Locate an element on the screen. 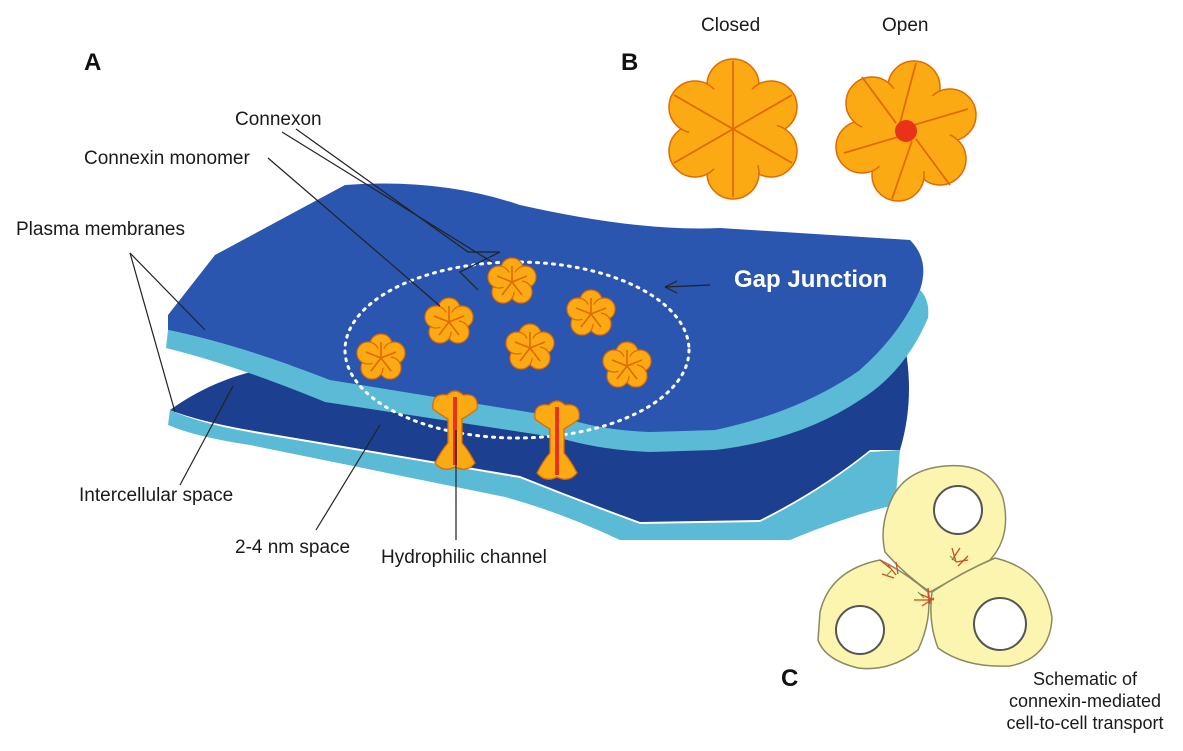 The width and height of the screenshot is (1183, 751). transport-marks is located at coordinates (921, 577).